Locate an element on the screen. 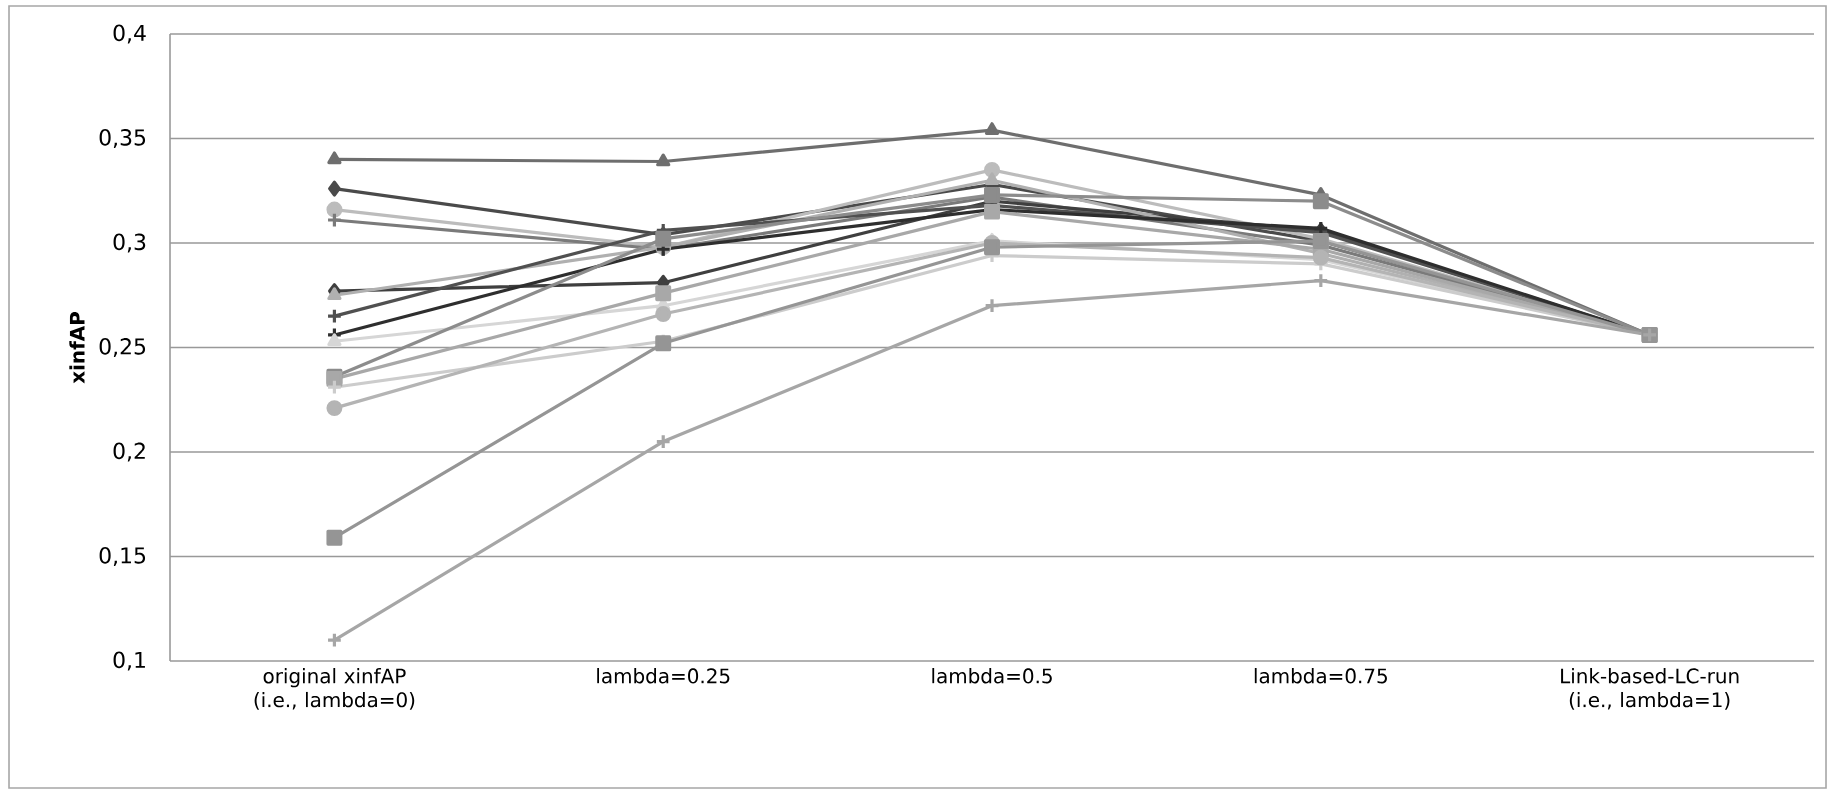 This screenshot has width=1827, height=789. x-tick-label: original xinfAP (i.e., lambda=0) is located at coordinates (334, 689).